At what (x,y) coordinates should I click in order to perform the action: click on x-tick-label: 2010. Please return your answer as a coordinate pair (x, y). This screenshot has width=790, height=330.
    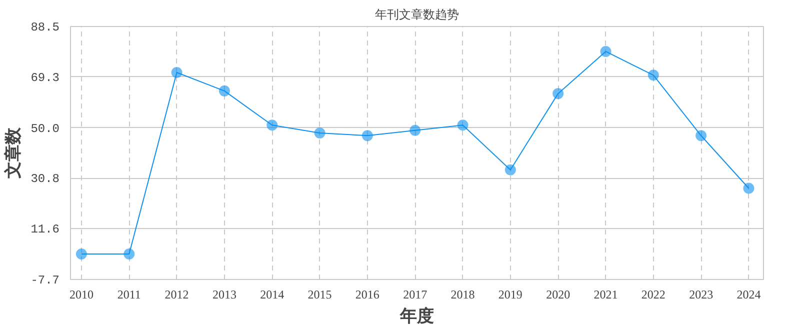
    Looking at the image, I should click on (81, 295).